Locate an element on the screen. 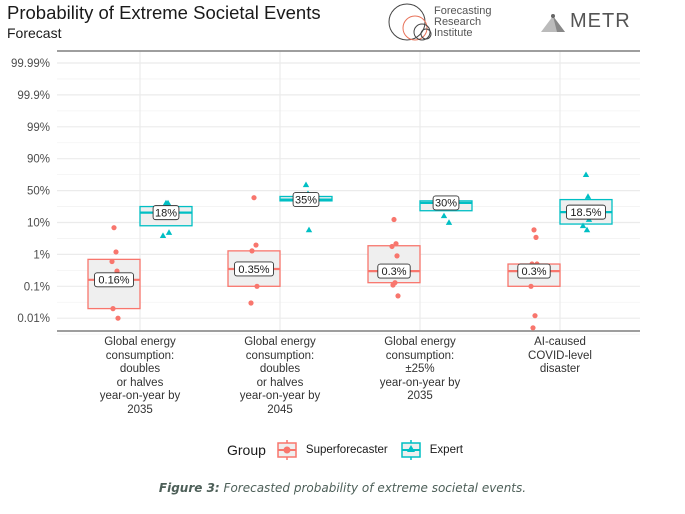  x-tick-label-line: COVID-level is located at coordinates (560, 355).